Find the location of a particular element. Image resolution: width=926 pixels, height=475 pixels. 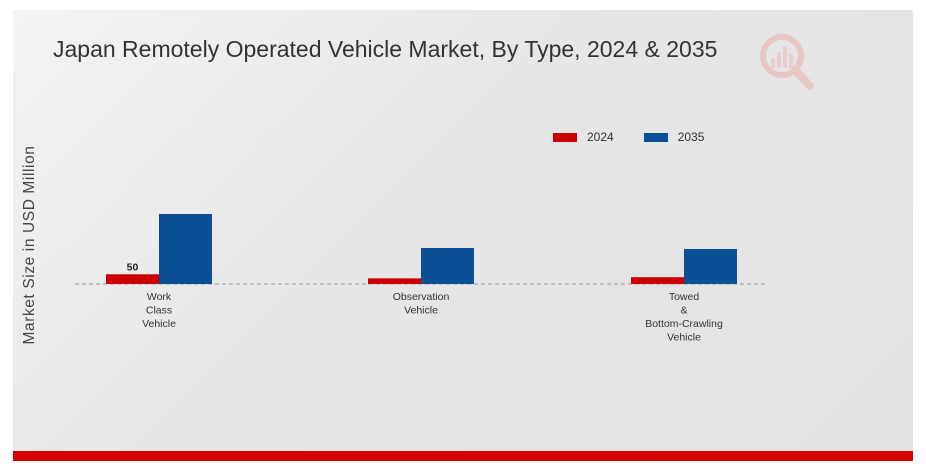

x-tick-label-2: Towed & Bottom-Crawling Vehicle is located at coordinates (684, 317).